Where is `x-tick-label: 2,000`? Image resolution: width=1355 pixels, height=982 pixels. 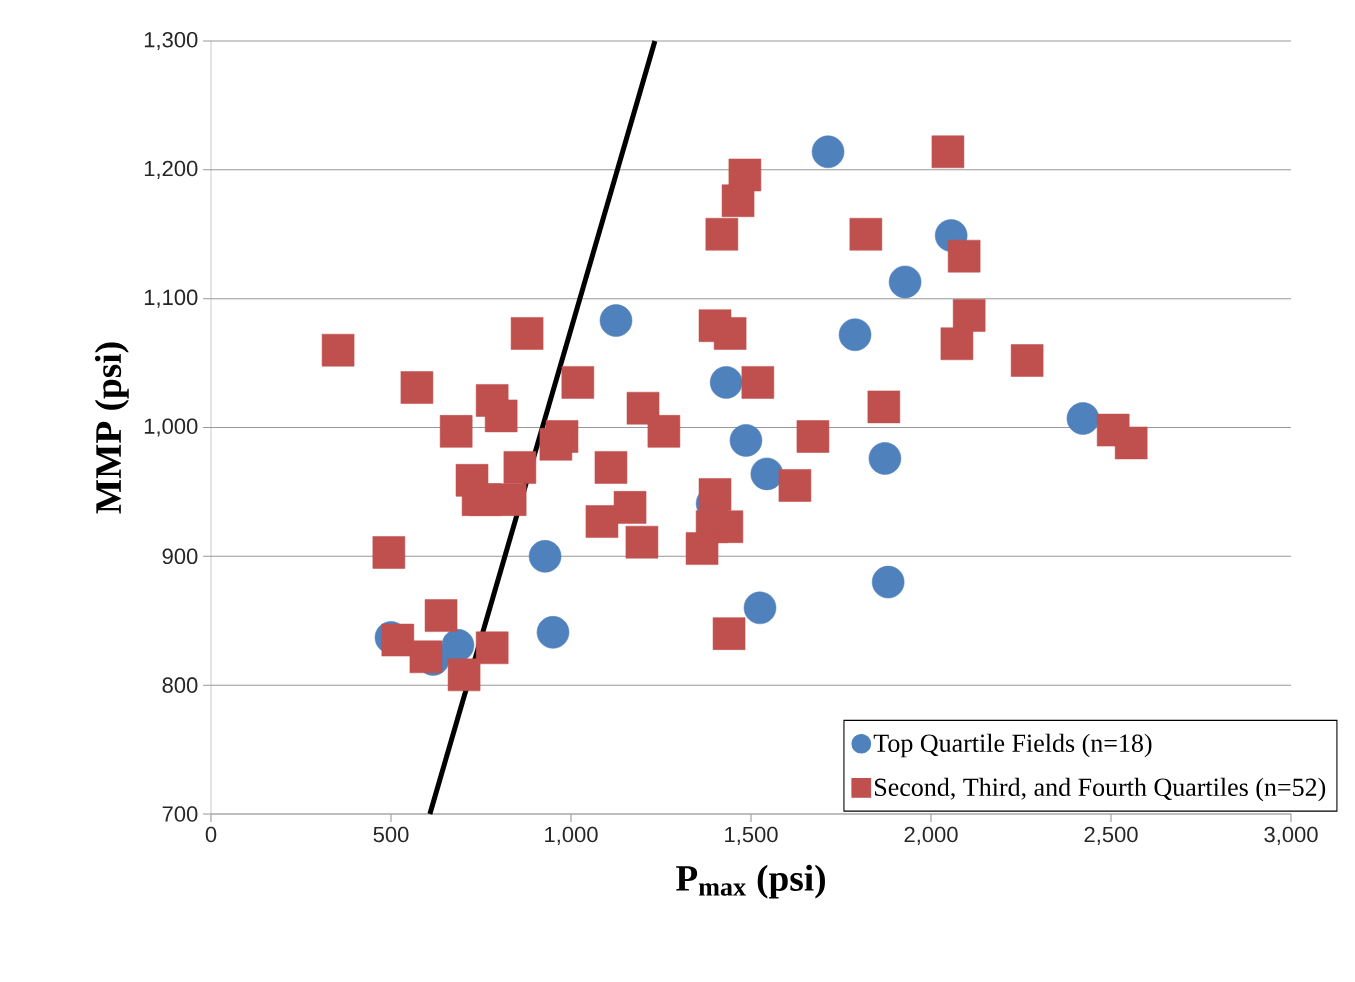 x-tick-label: 2,000 is located at coordinates (931, 835).